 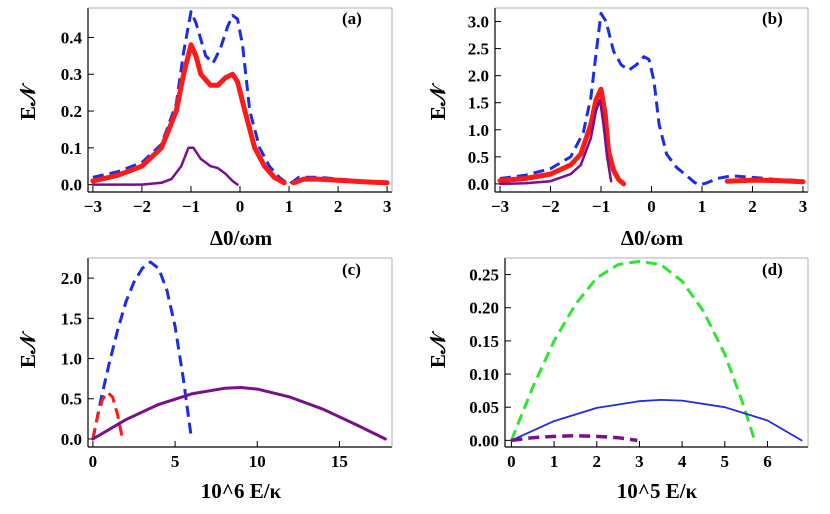 I want to click on x-tick-label: 6, so click(x=767, y=461).